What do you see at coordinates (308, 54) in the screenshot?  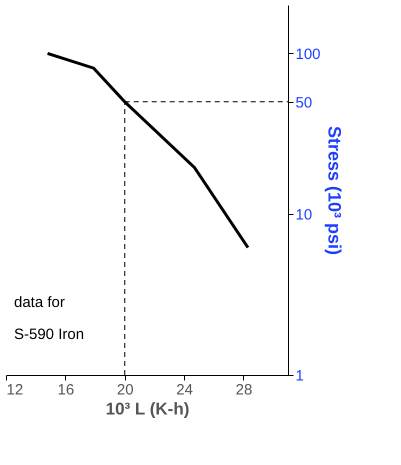 I see `y-tick-label: 100` at bounding box center [308, 54].